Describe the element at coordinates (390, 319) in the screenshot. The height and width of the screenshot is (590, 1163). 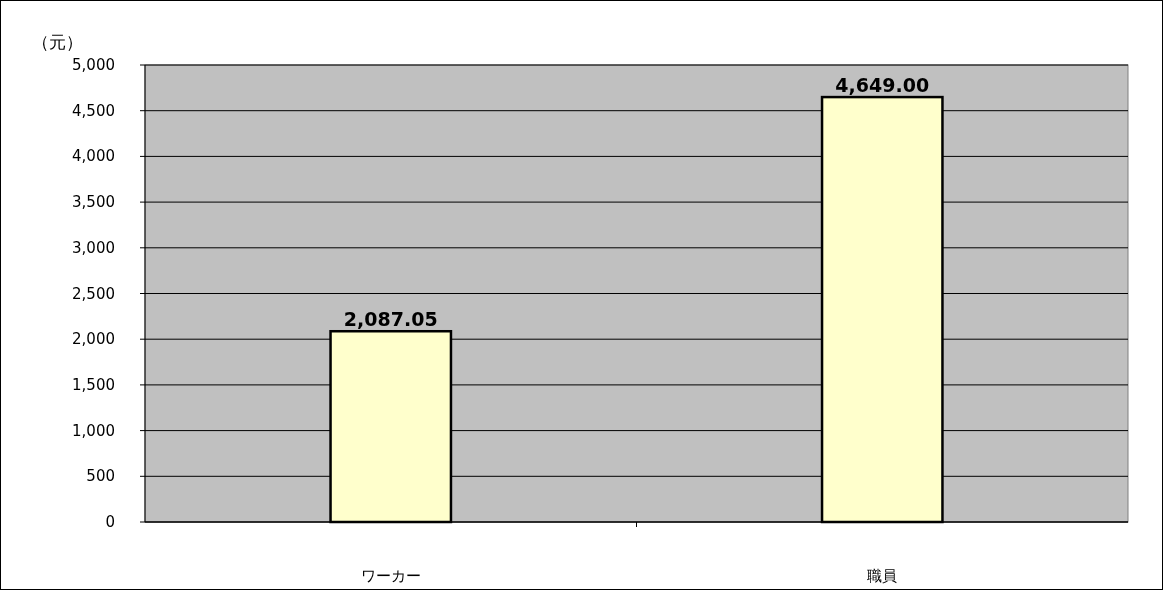
I see `data-label: 2,087.05` at that location.